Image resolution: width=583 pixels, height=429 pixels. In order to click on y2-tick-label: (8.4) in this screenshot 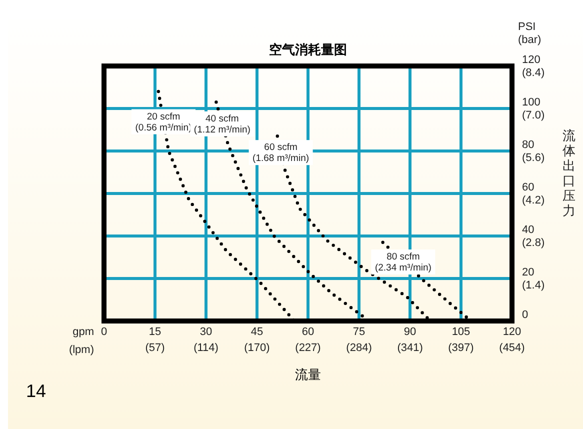, I will do `click(533, 73)`.